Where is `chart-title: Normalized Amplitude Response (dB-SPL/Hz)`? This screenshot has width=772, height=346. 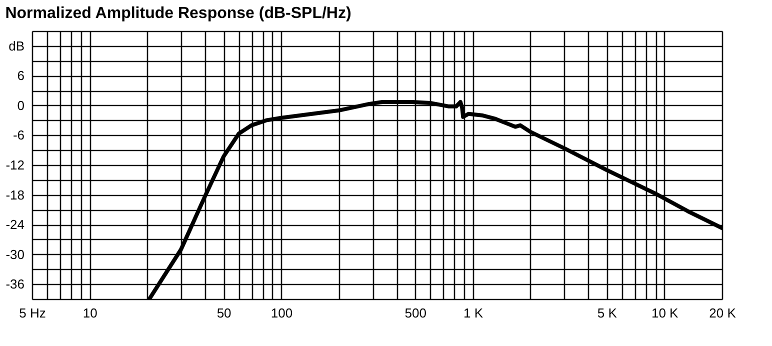
chart-title: Normalized Amplitude Response (dB-SPL/Hz) is located at coordinates (178, 13).